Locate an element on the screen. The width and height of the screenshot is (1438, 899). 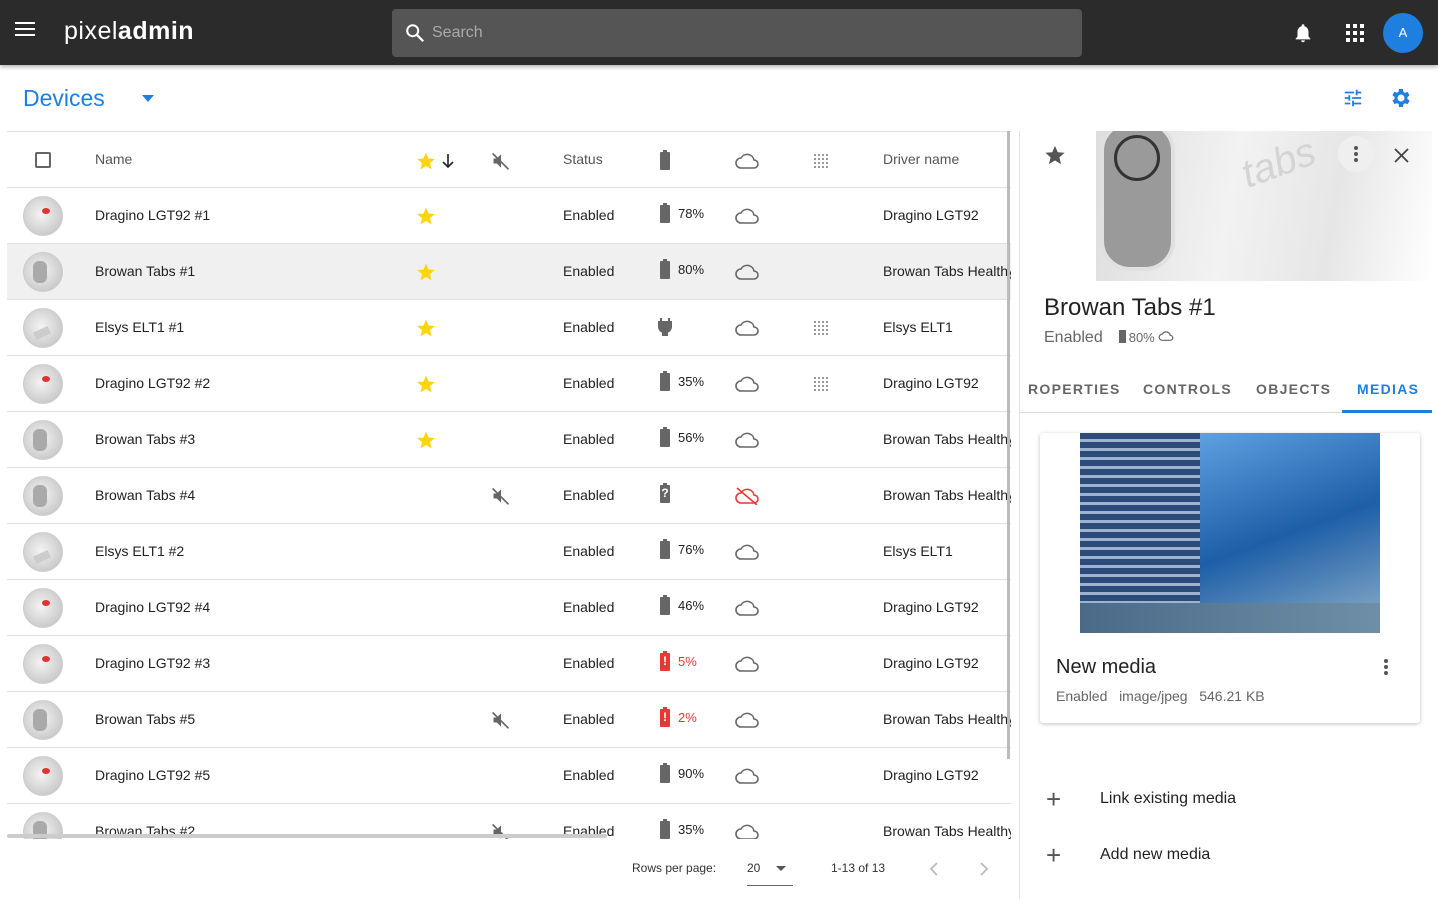
media-more-icon is located at coordinates (1386, 667).